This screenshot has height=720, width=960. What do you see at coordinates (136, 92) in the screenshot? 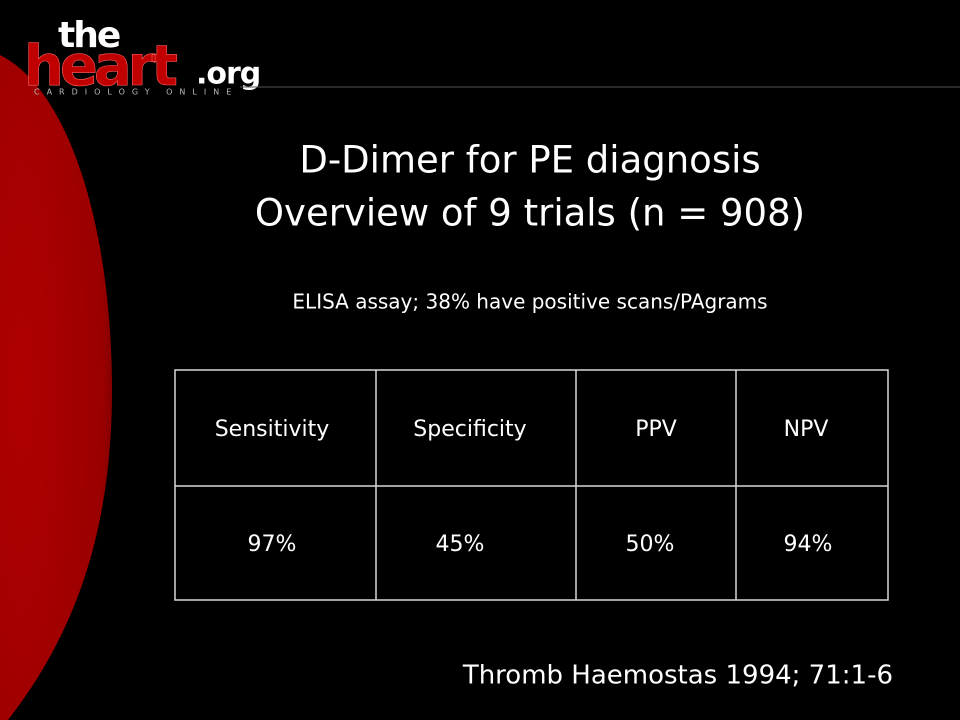
I see `logo-tagline: CARDIOLOGY ONLINE` at bounding box center [136, 92].